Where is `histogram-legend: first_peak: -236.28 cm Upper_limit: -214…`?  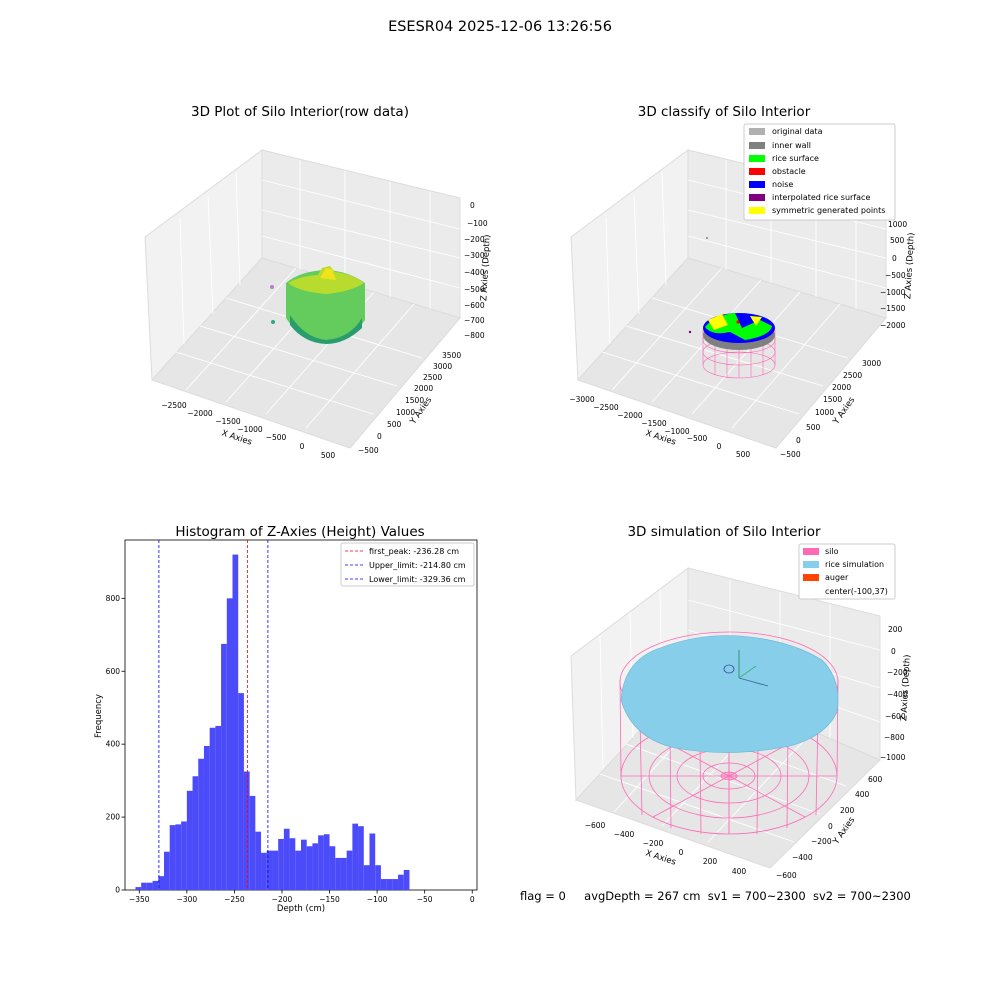
histogram-legend: first_peak: -236.28 cm Upper_limit: -214… is located at coordinates (407, 564).